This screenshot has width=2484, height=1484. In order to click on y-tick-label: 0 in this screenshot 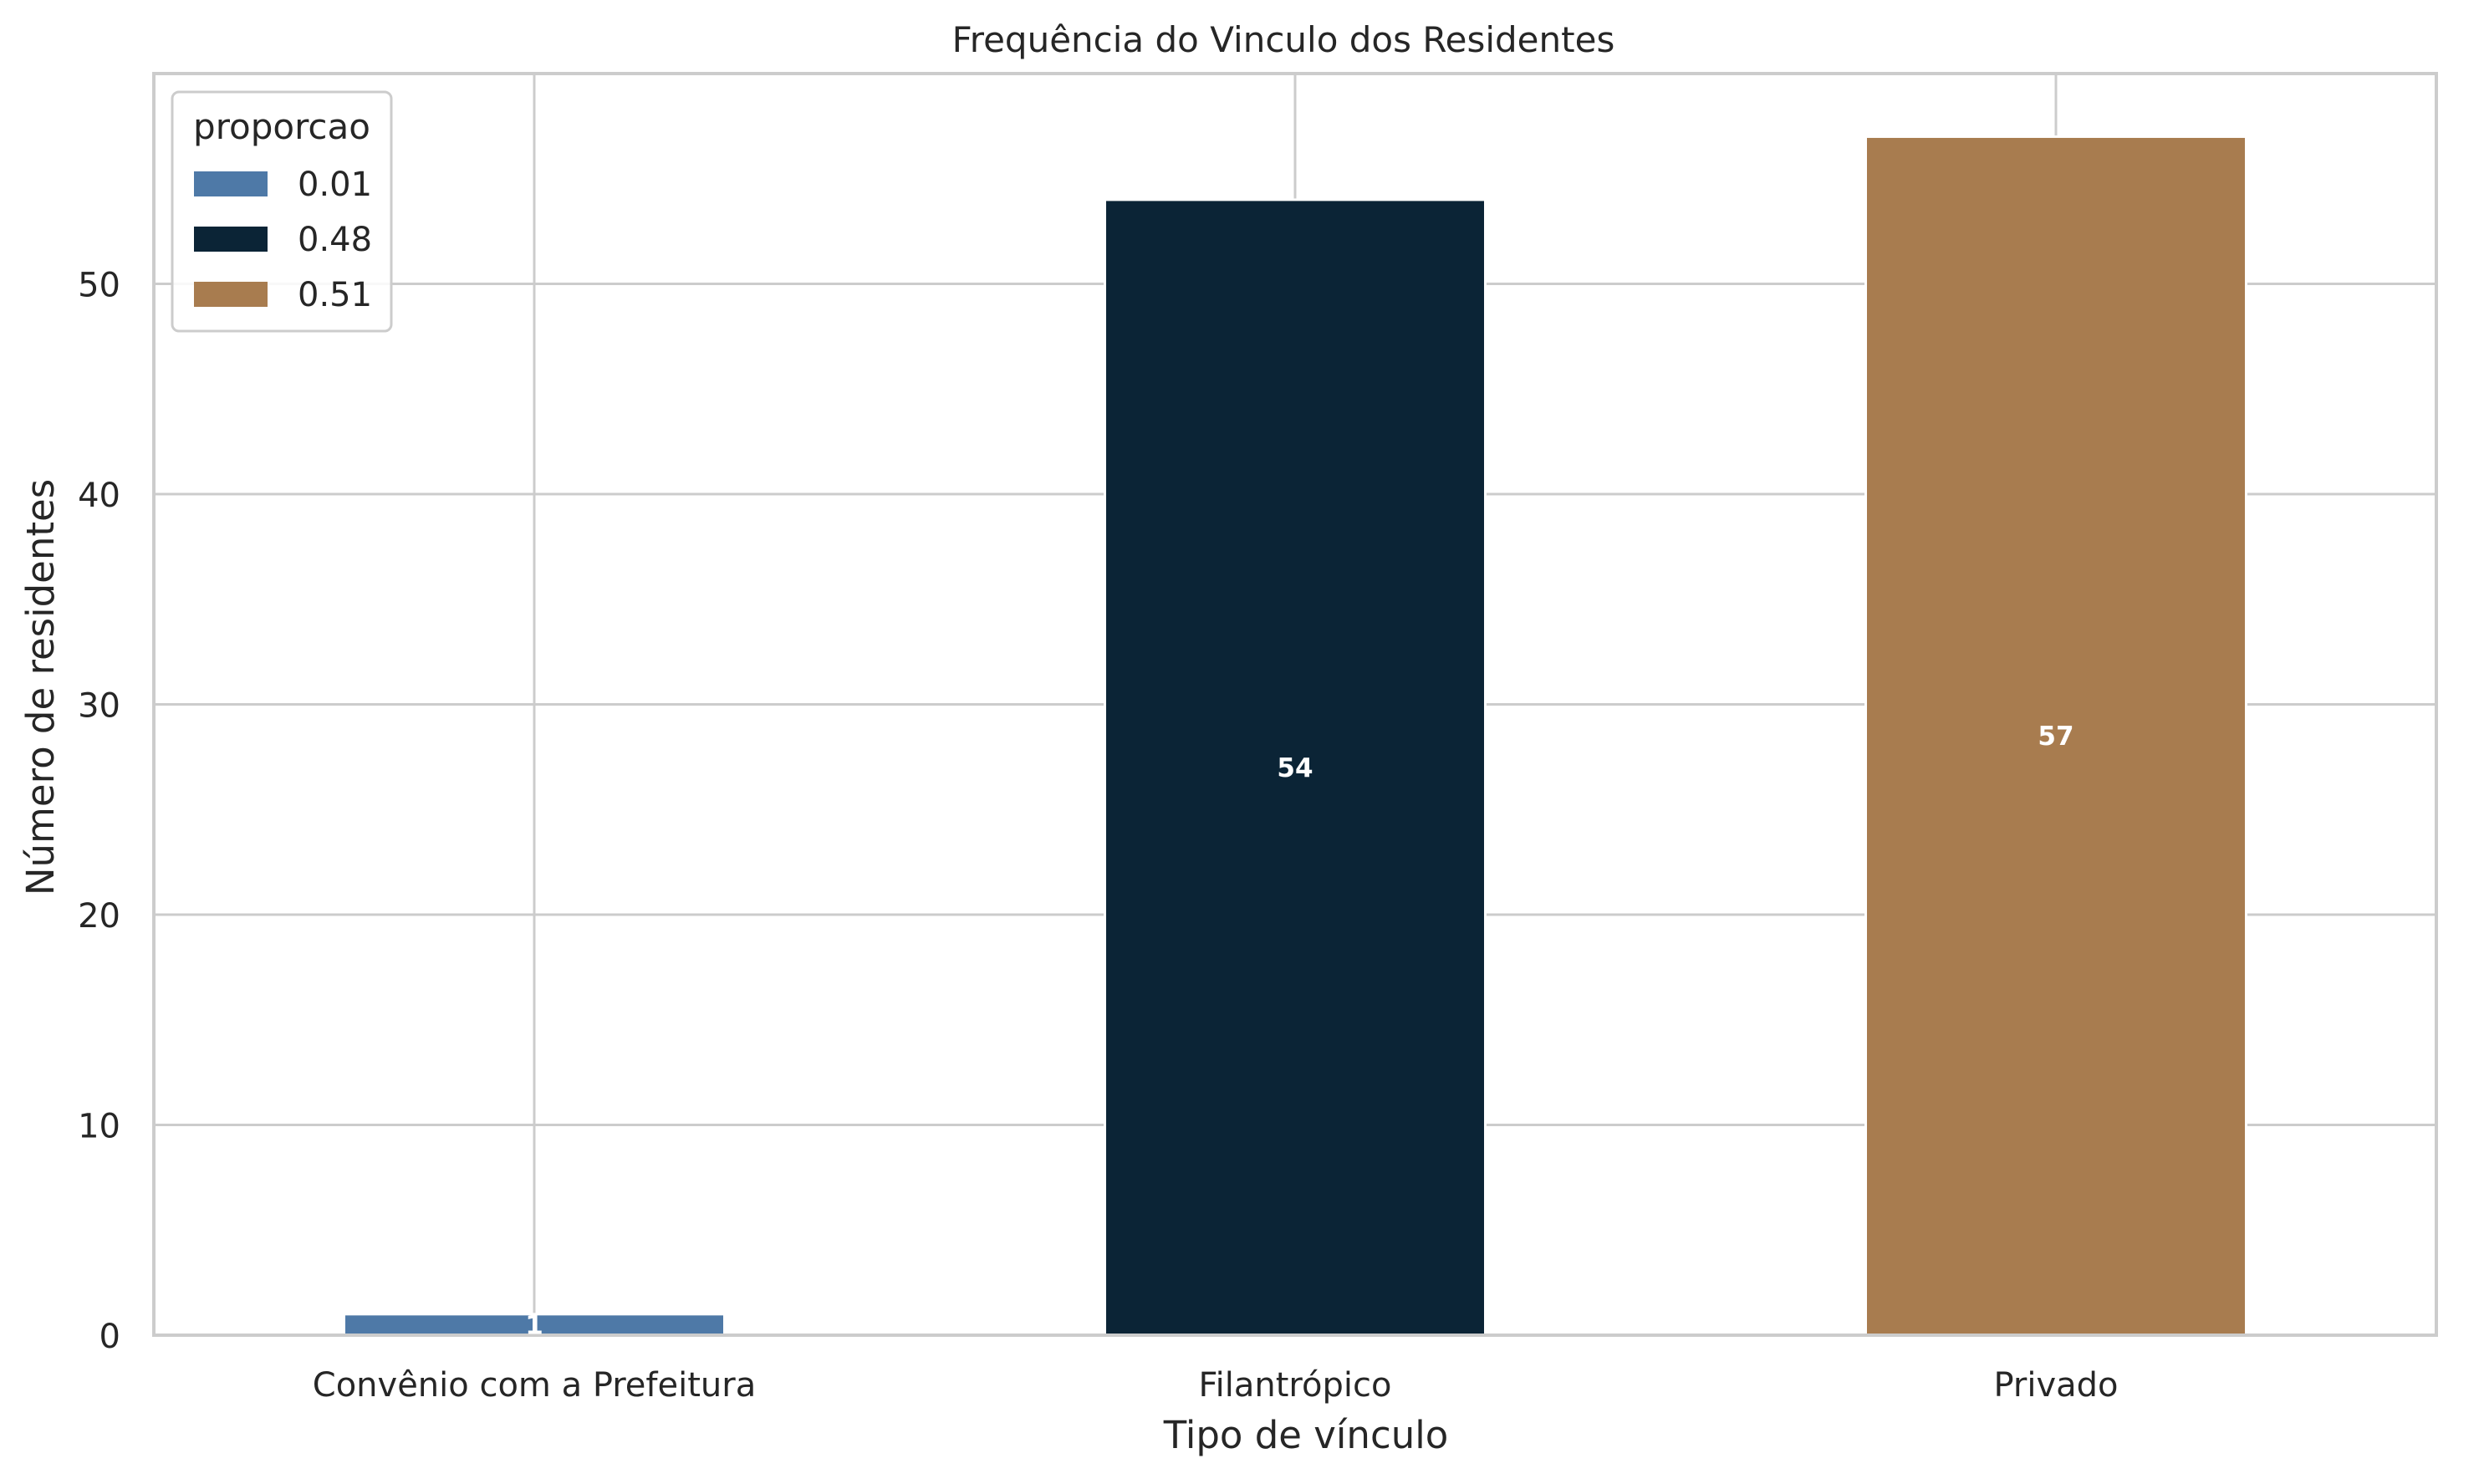, I will do `click(109, 1337)`.